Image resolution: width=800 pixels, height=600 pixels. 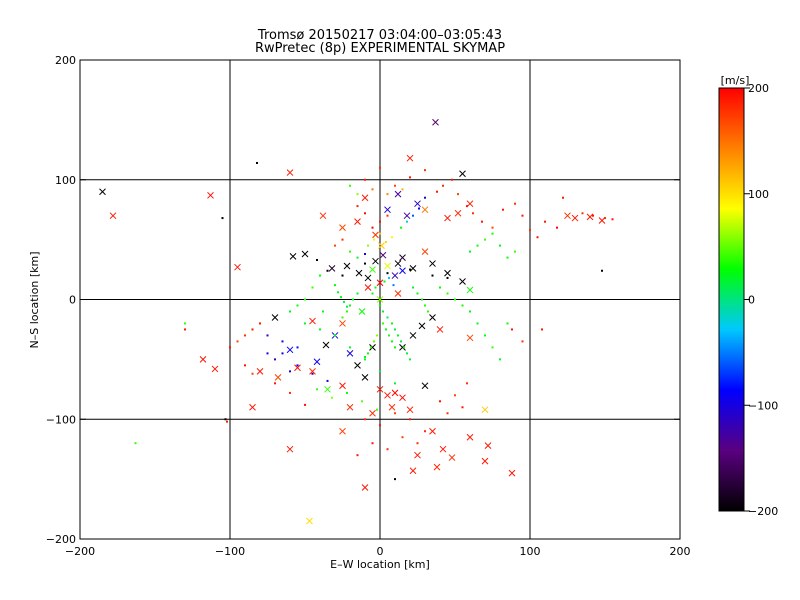 I want to click on y-tick-label: 200, so click(x=65, y=60).